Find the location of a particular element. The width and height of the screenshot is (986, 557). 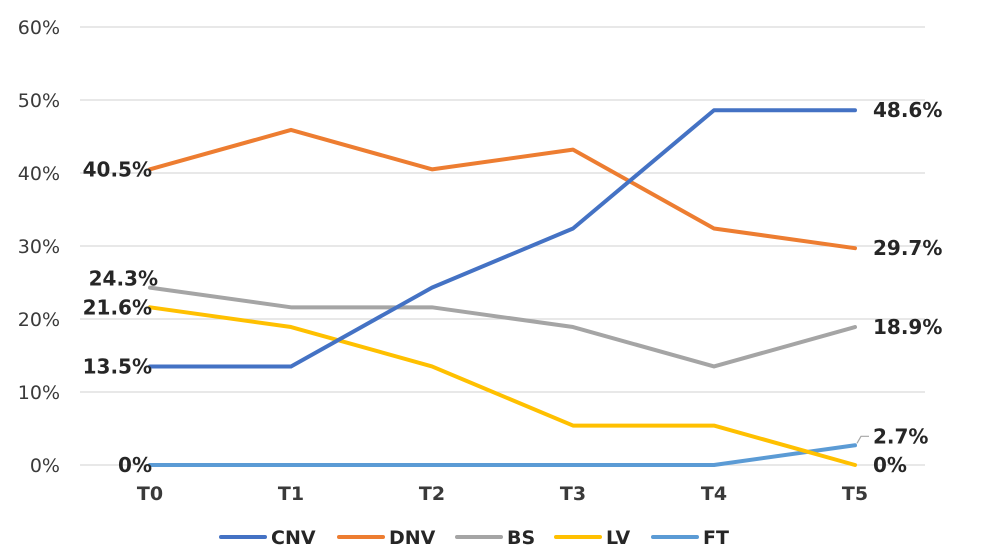

legend-item-ft: FT is located at coordinates (690, 538).